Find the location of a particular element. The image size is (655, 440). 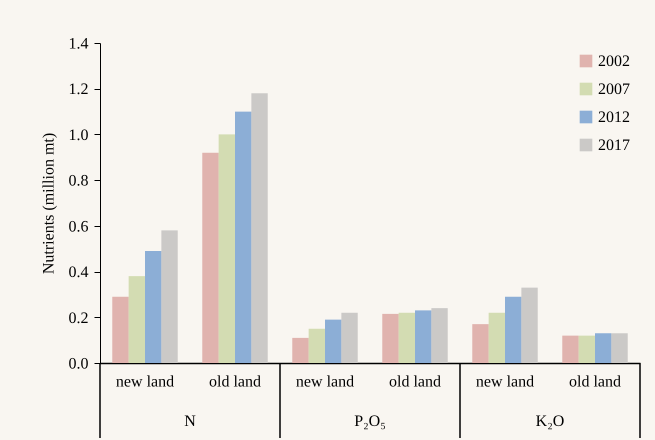

y-tick-label: 0.4 is located at coordinates (78, 273).